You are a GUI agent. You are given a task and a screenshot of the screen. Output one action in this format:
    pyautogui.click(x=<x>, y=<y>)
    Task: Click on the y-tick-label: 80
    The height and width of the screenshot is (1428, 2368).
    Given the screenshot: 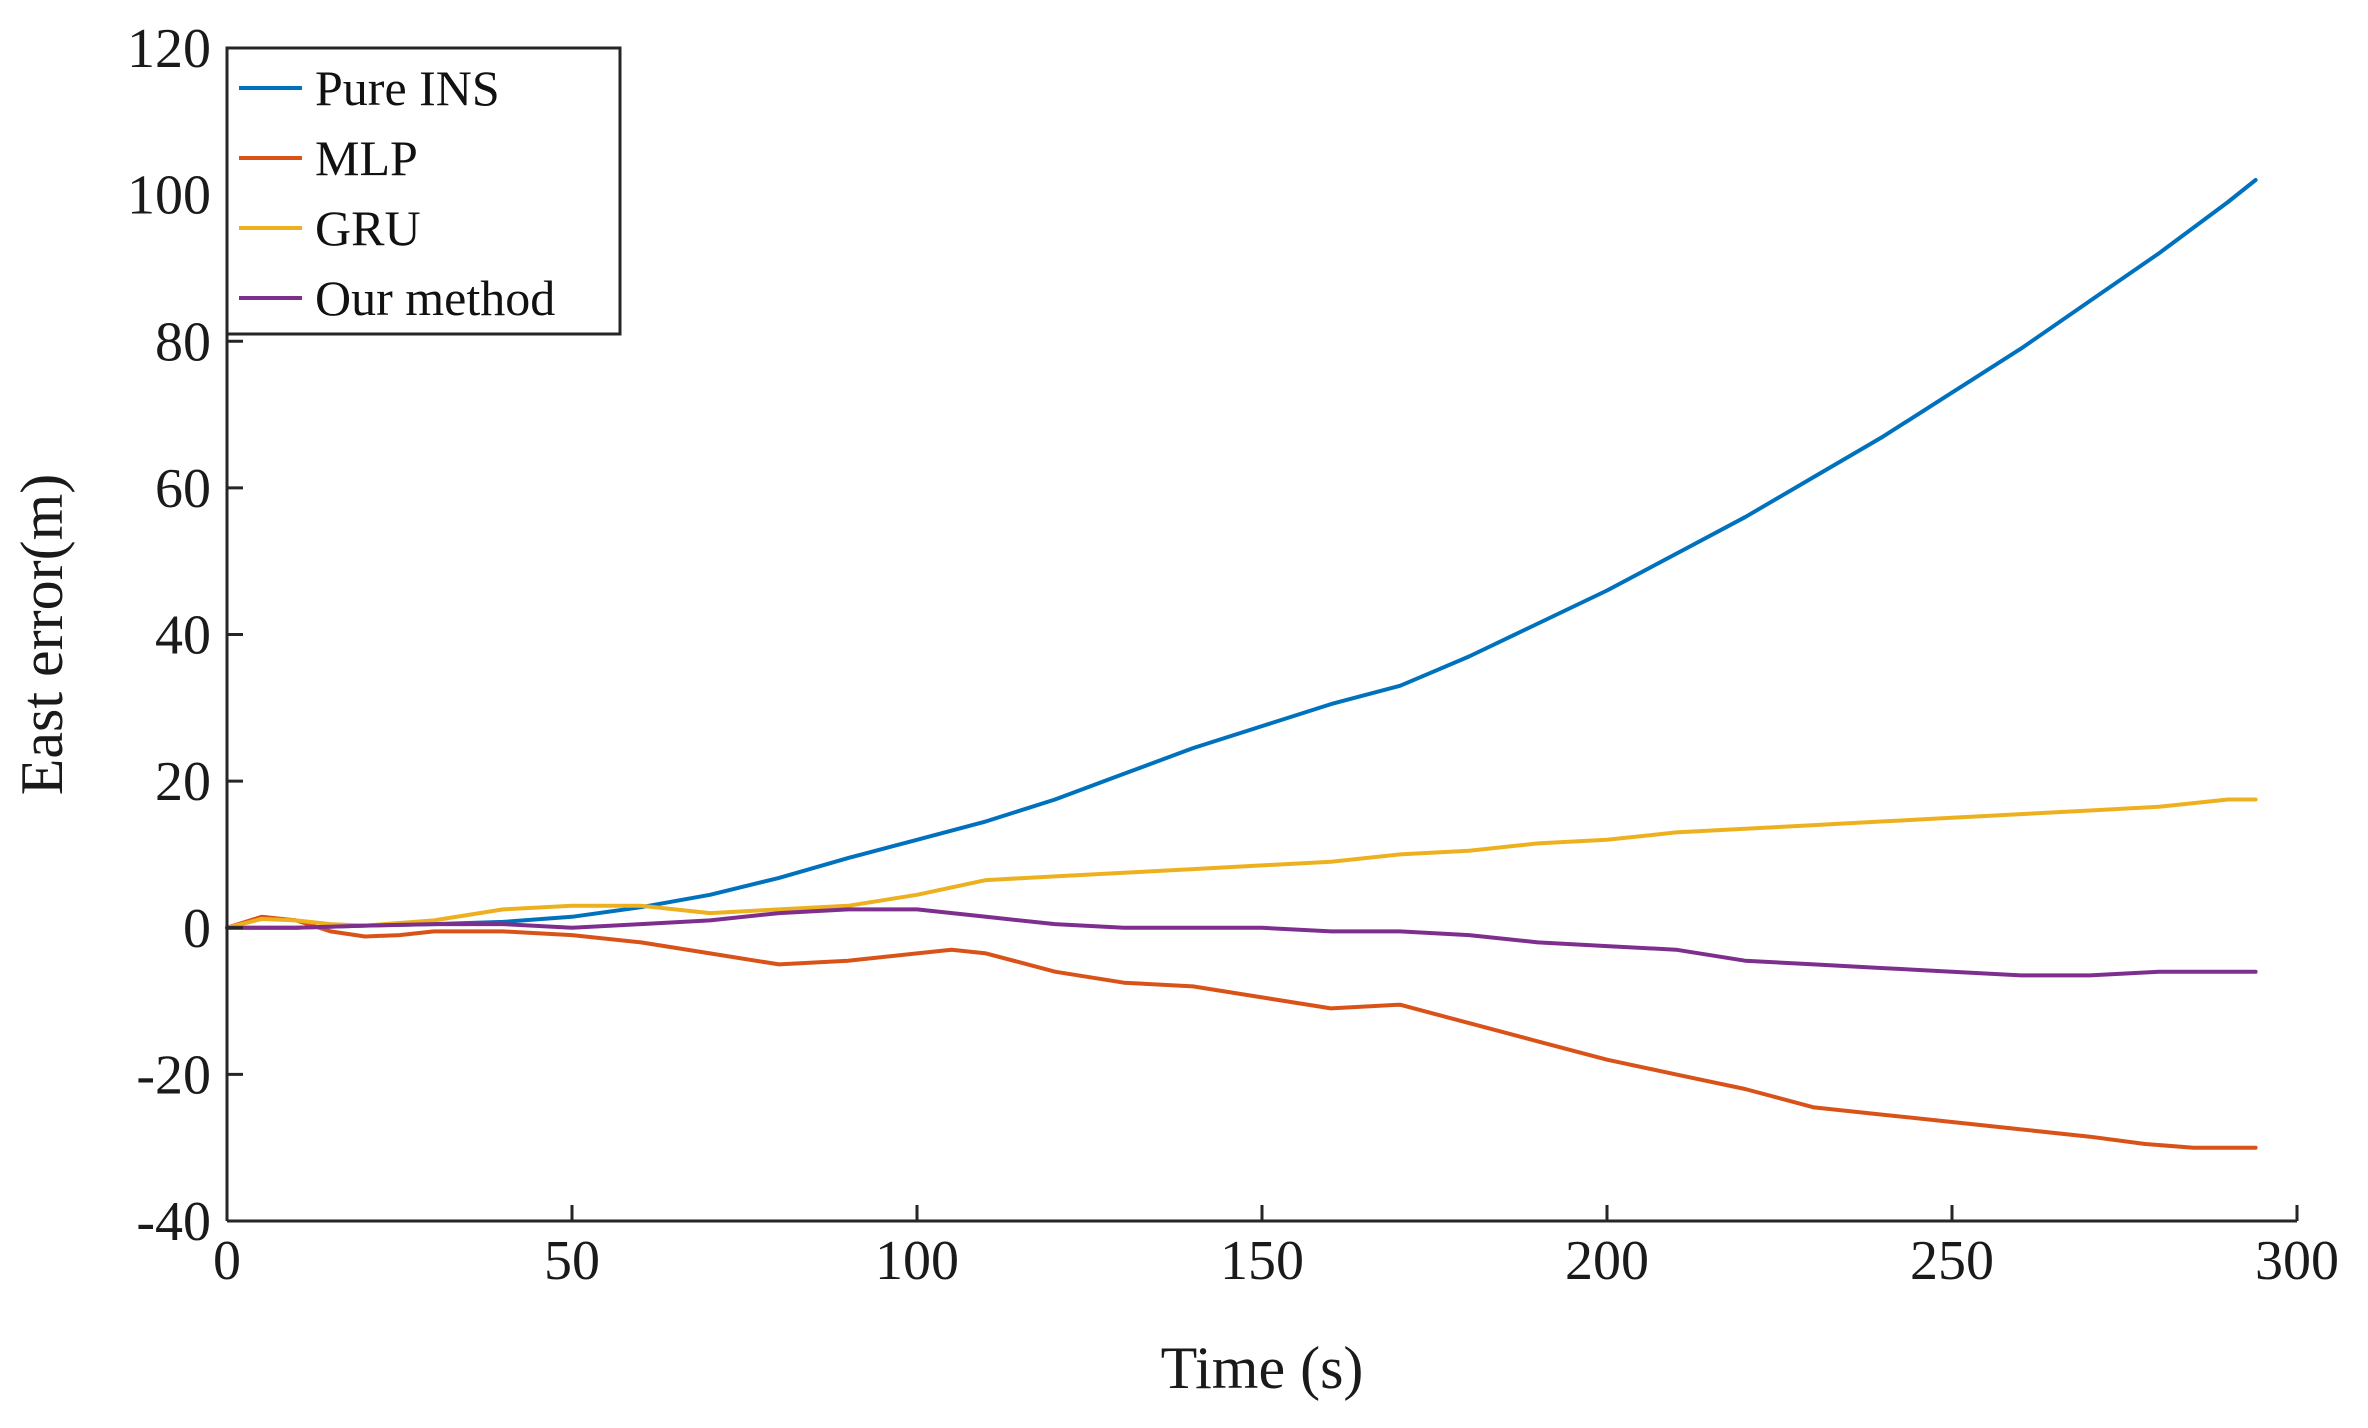 What is the action you would take?
    pyautogui.click(x=183, y=342)
    